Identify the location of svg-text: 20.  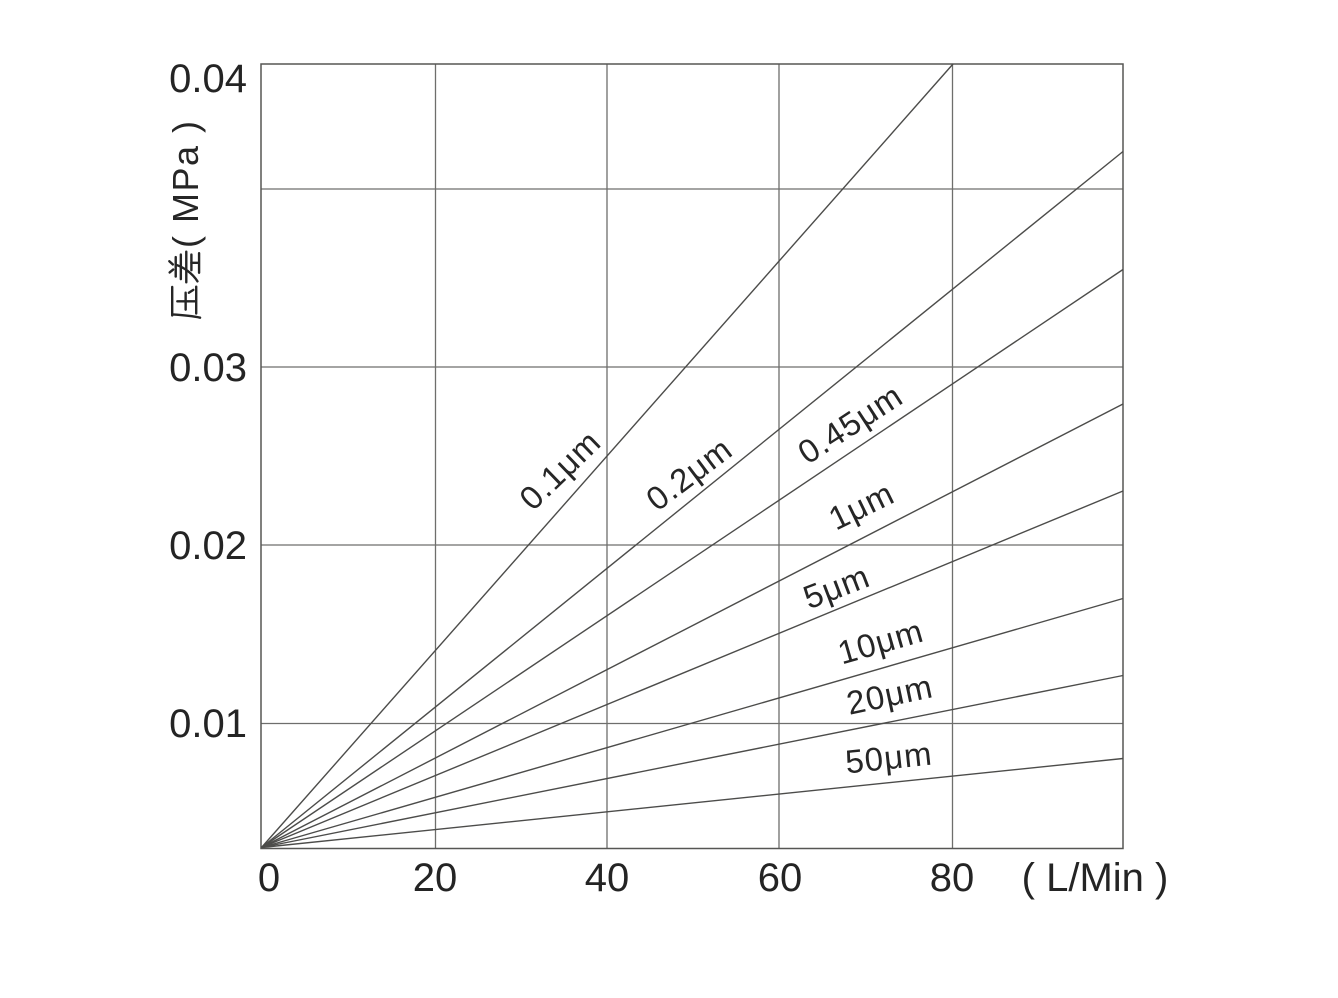
(435, 878).